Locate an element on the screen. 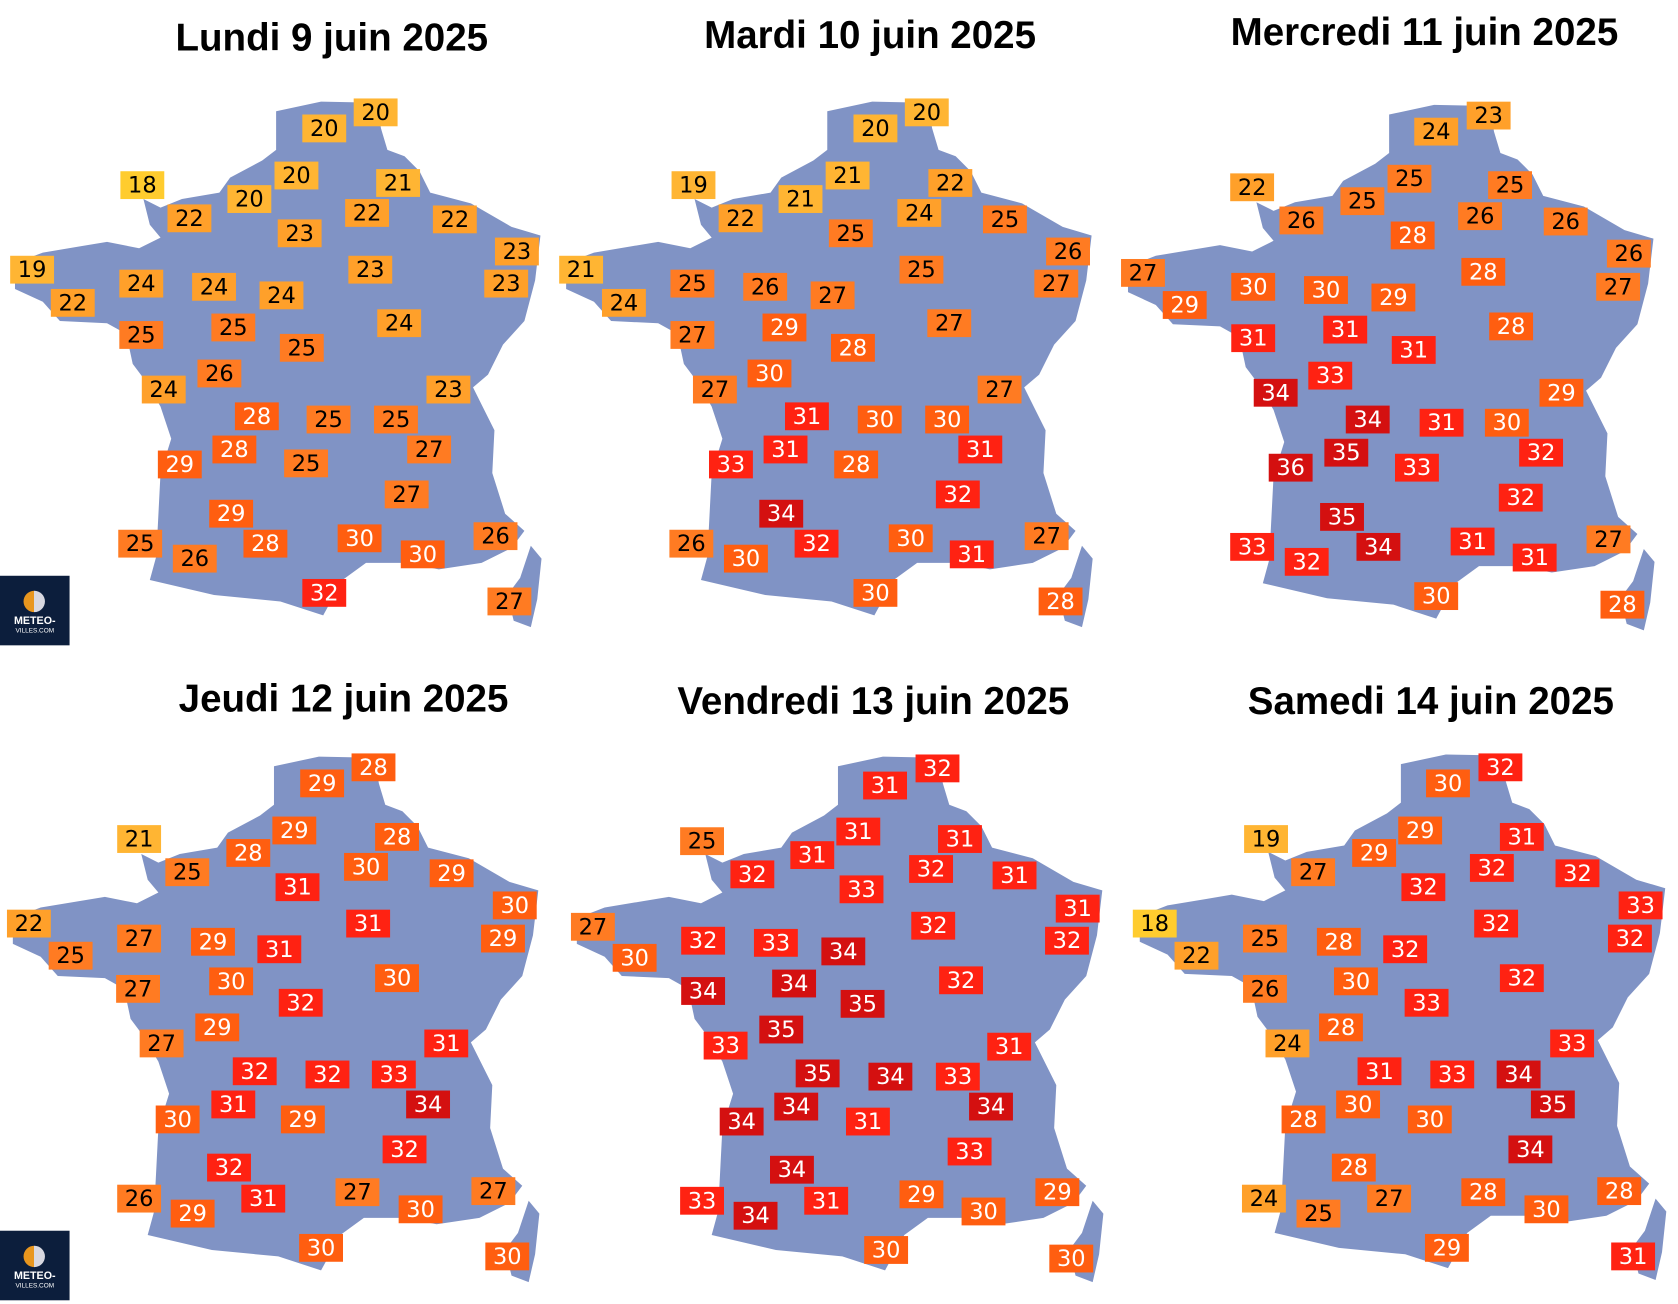 The width and height of the screenshot is (1678, 1304). meteo-villes-logo: METEO- VILLES.COM is located at coordinates (35, 1265).